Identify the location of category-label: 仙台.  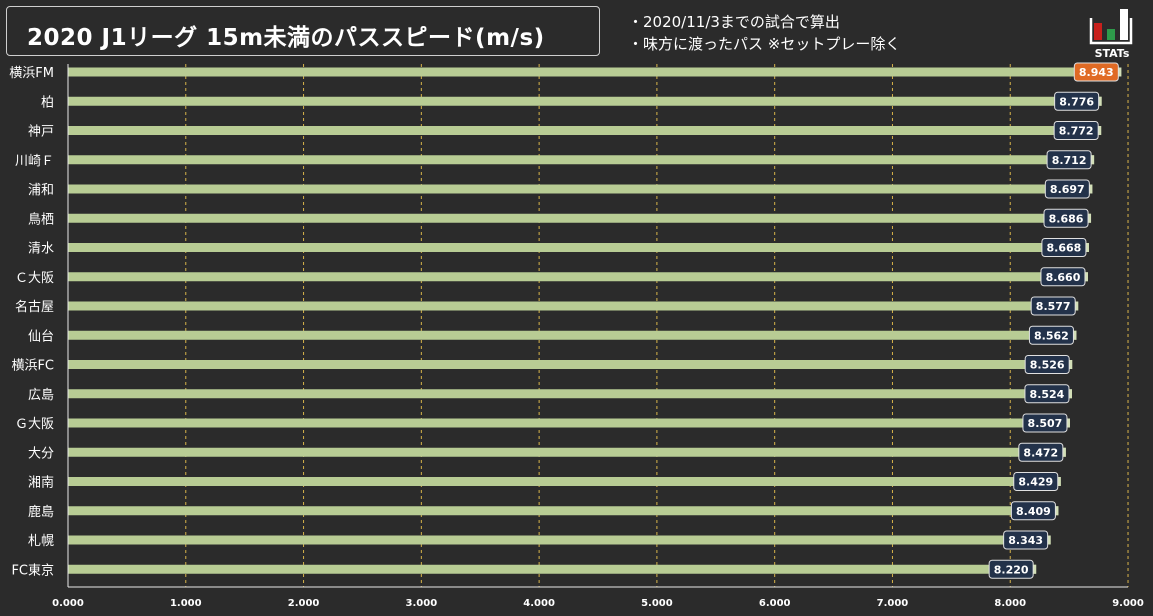
(41, 336).